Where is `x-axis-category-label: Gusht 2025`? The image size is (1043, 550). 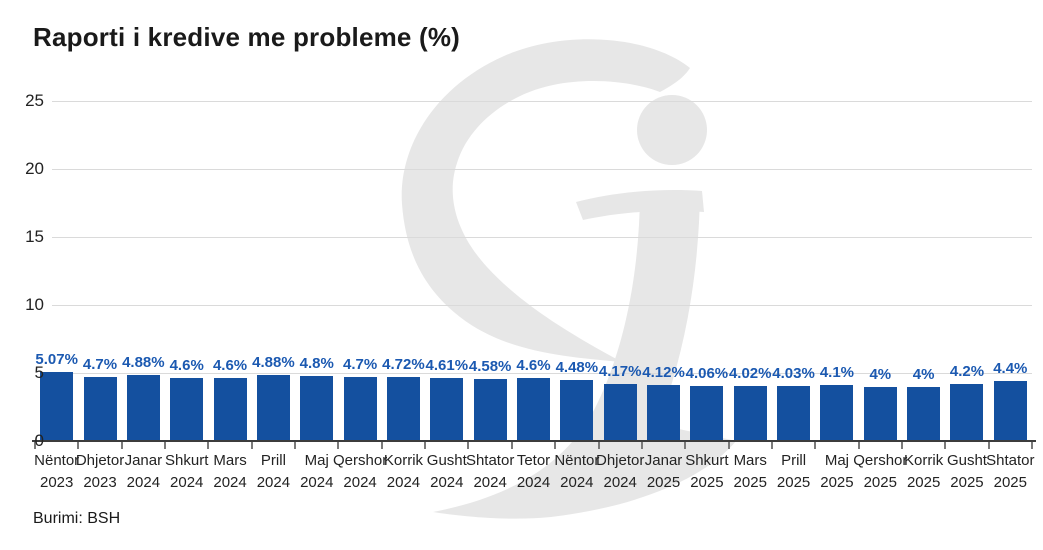
x-axis-category-label: Gusht 2025 is located at coordinates (967, 472).